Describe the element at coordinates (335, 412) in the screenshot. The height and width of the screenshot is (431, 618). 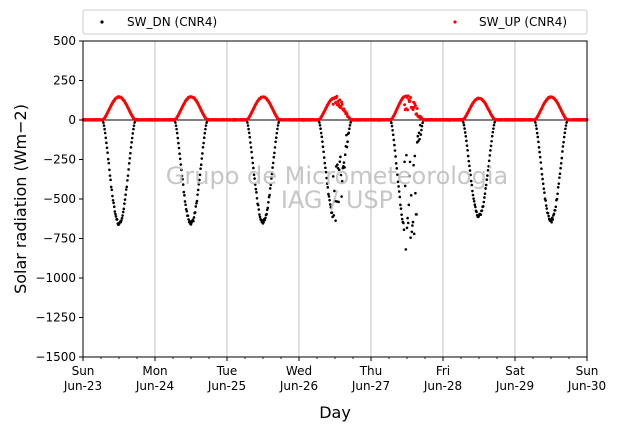
I see `x-axis-label: Day` at that location.